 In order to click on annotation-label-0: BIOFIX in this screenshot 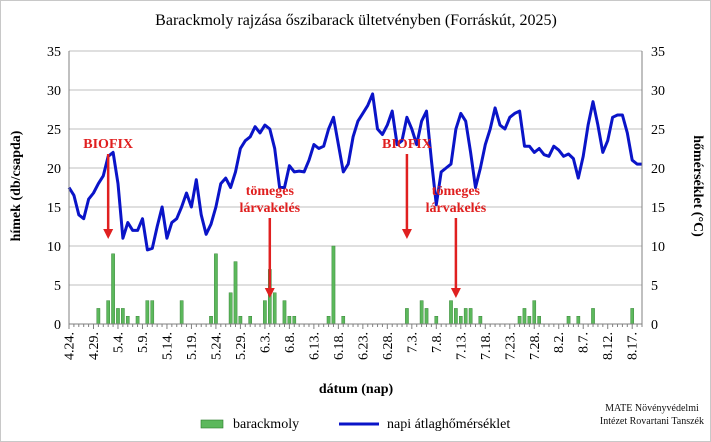, I will do `click(108, 144)`.